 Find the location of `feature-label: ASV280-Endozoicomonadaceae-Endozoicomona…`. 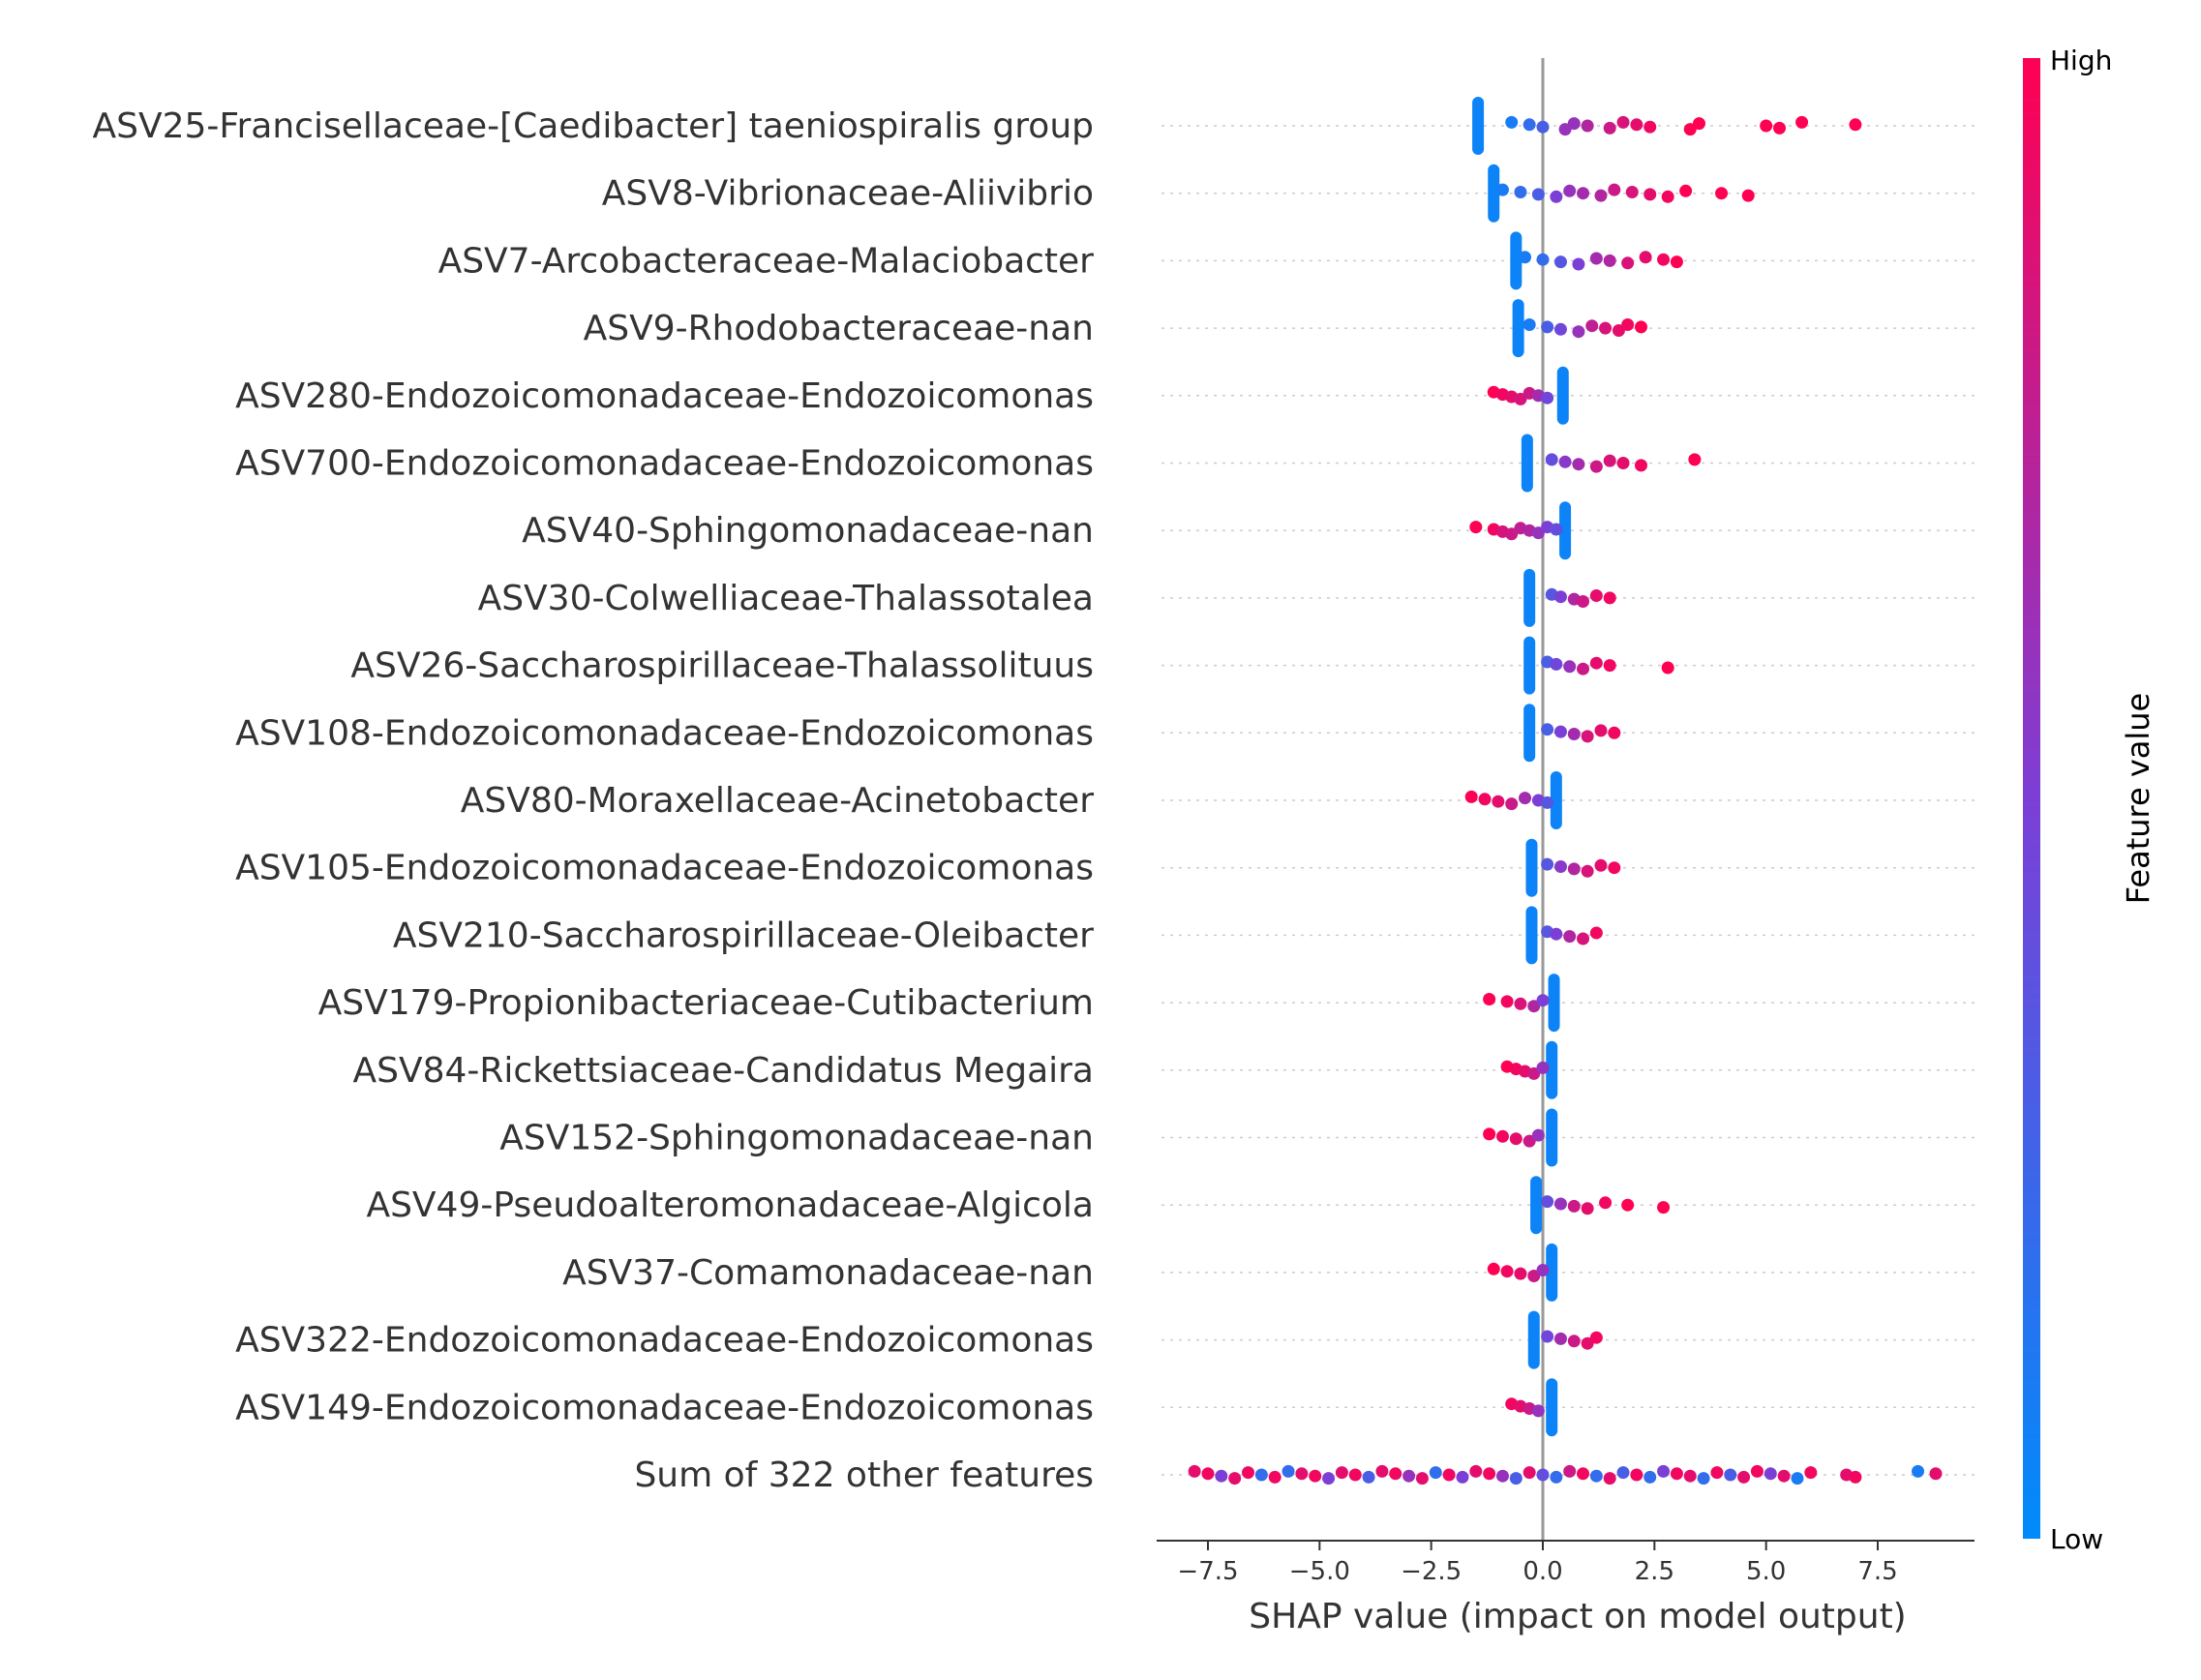

feature-label: ASV280-Endozoicomonadaceae-Endozoicomona… is located at coordinates (664, 396).